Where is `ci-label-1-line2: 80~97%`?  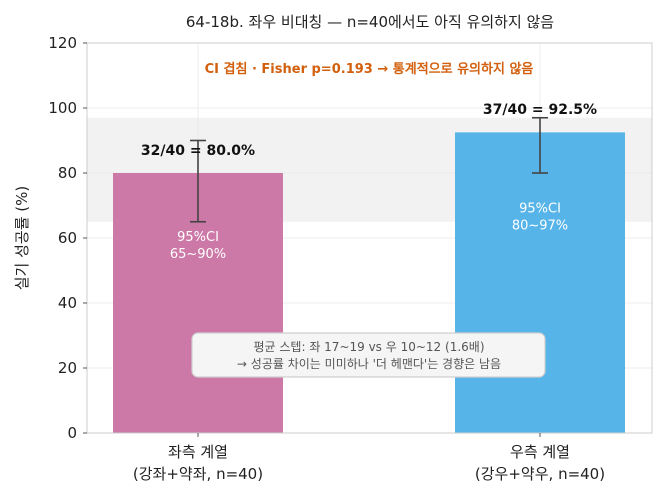
ci-label-1-line2: 80~97% is located at coordinates (540, 226).